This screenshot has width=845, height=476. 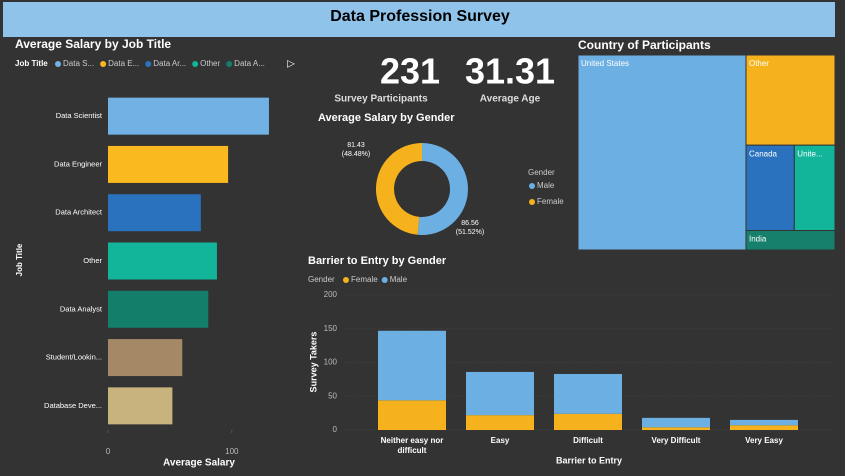 I want to click on kpi-label: Survey Participants, so click(x=381, y=99).